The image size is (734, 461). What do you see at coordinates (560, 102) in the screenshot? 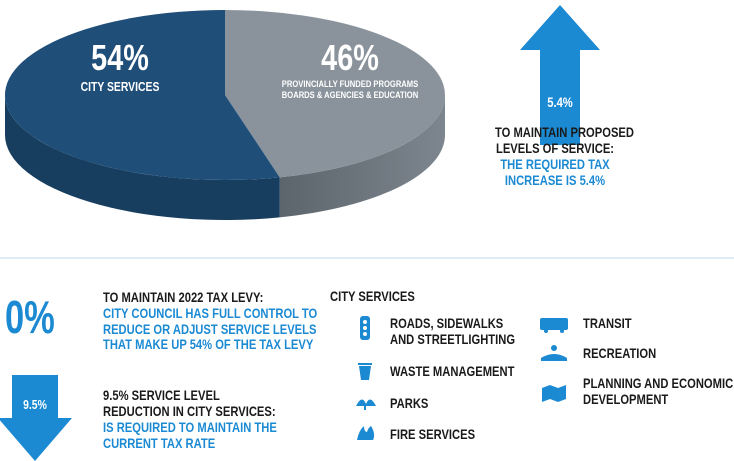
I see `arrow-label: 5.4%` at bounding box center [560, 102].